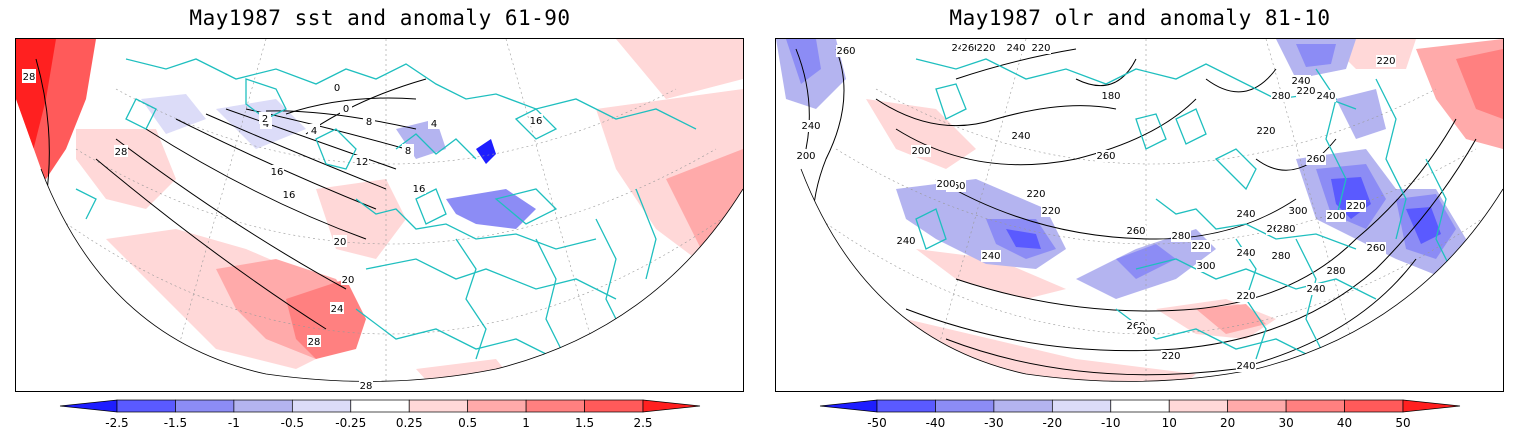 The width and height of the screenshot is (1520, 430). What do you see at coordinates (1227, 423) in the screenshot?
I see `olr-colorbar-label: 20` at bounding box center [1227, 423].